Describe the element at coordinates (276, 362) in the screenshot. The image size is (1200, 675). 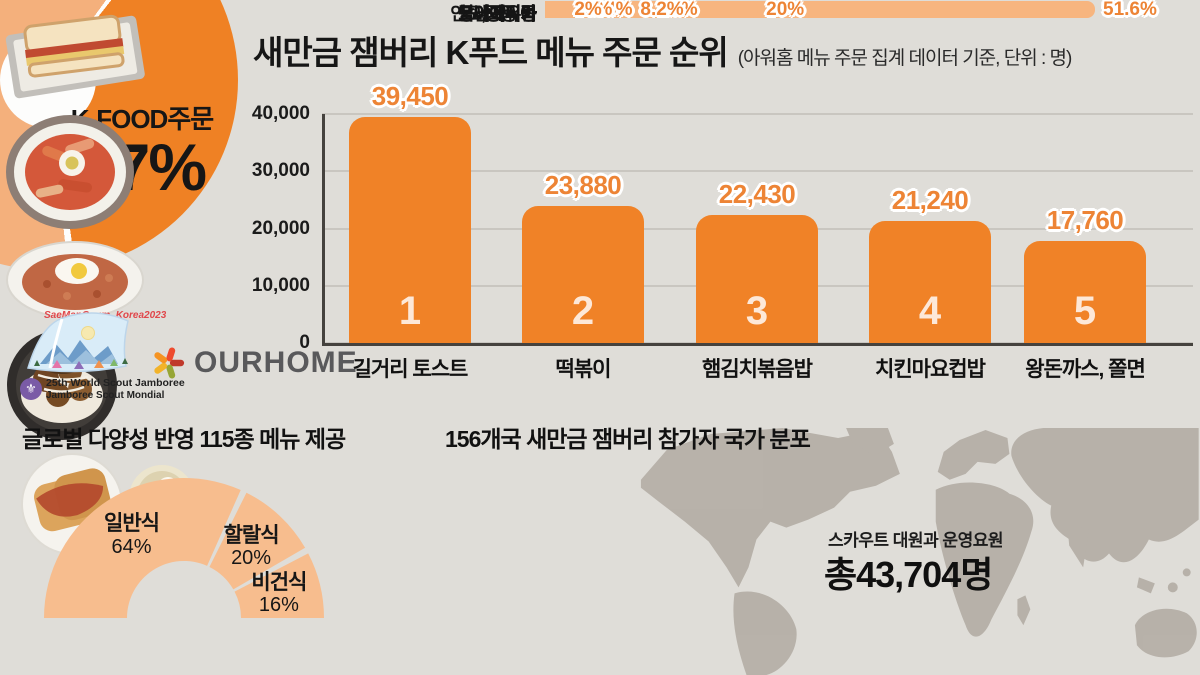
I see `ourhome-wordmark: OURHOME` at that location.